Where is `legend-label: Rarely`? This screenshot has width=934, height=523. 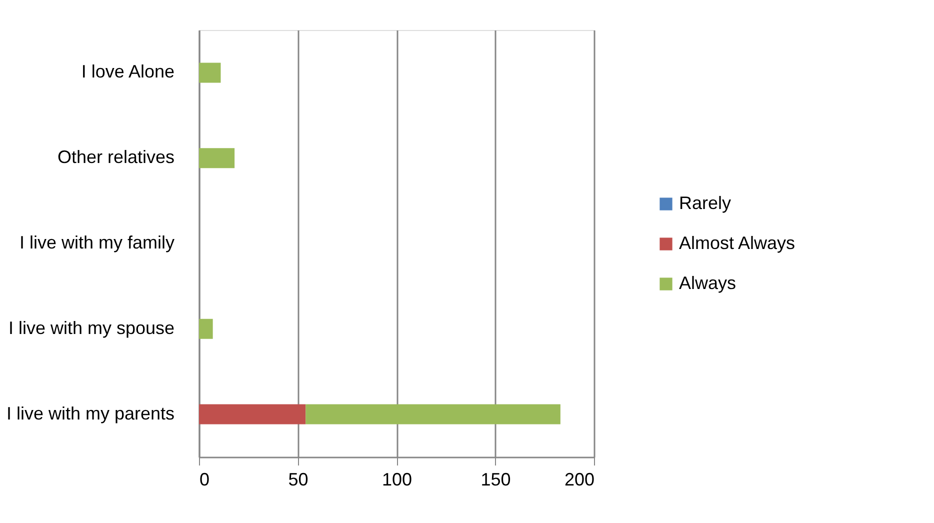 legend-label: Rarely is located at coordinates (705, 203).